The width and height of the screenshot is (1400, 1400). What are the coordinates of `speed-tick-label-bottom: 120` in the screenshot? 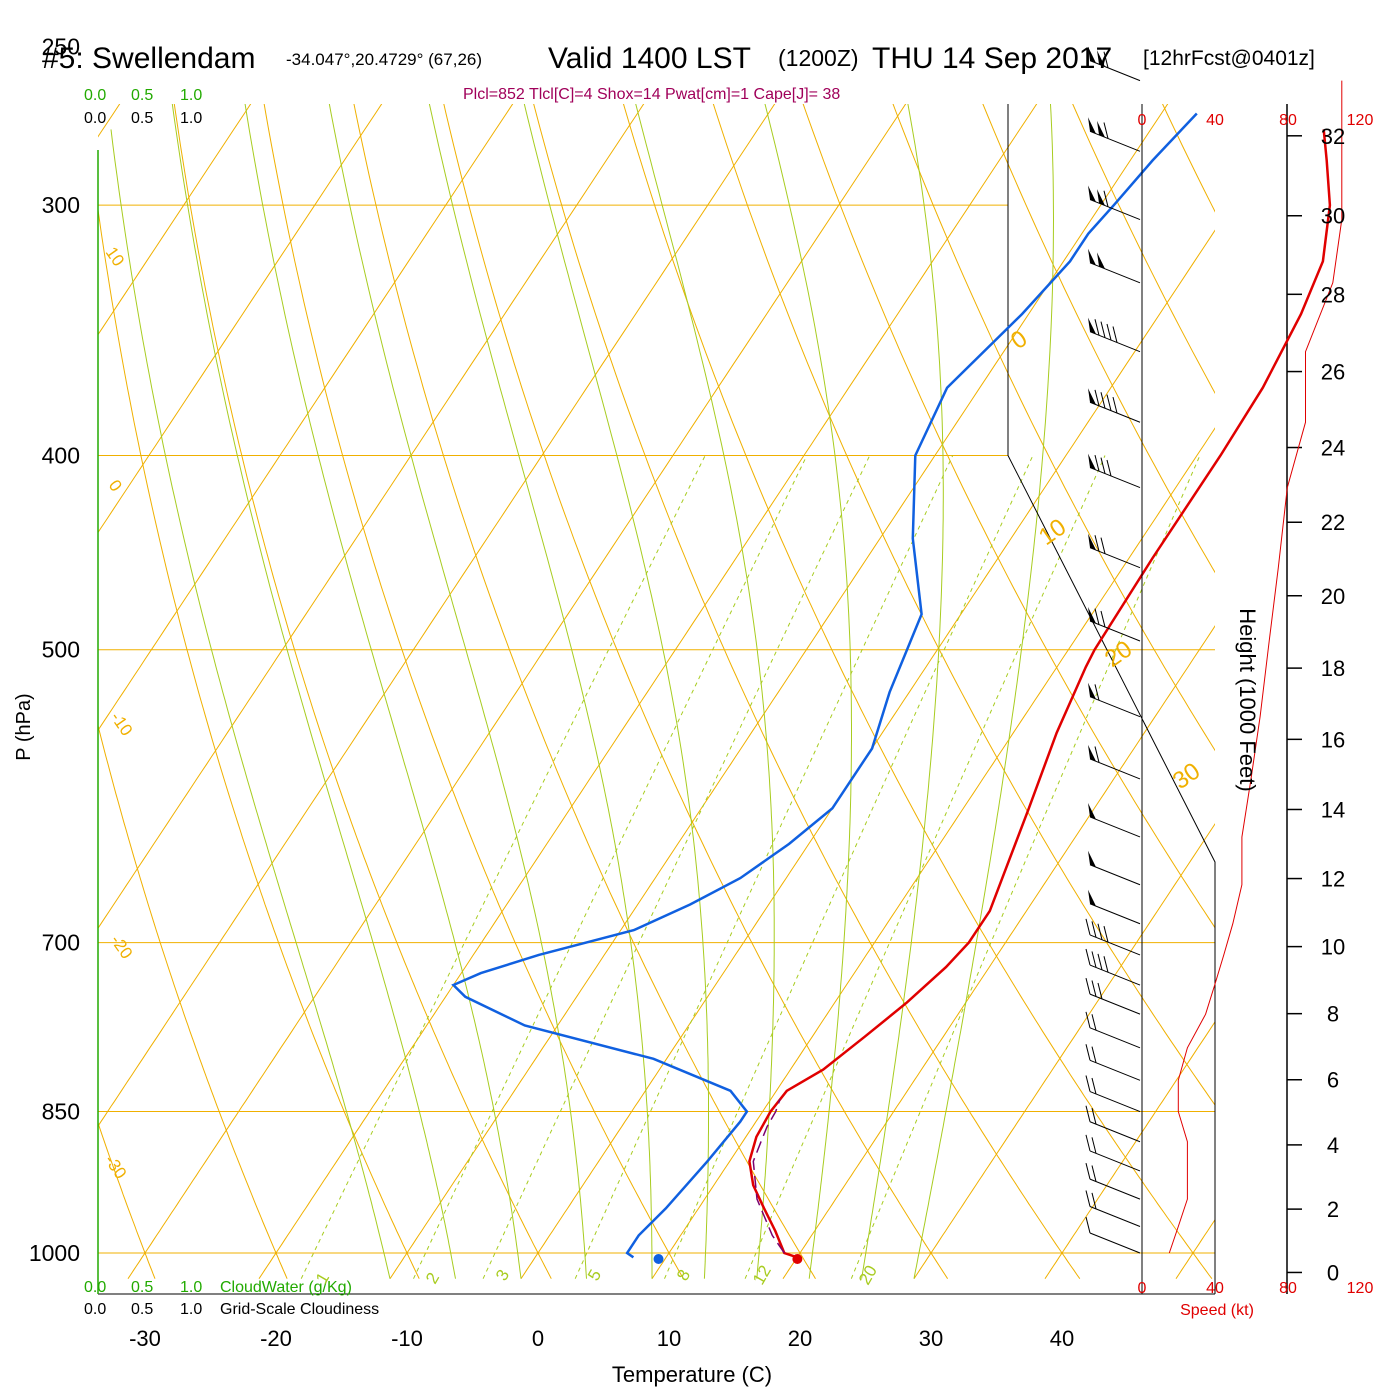 It's located at (1360, 1288).